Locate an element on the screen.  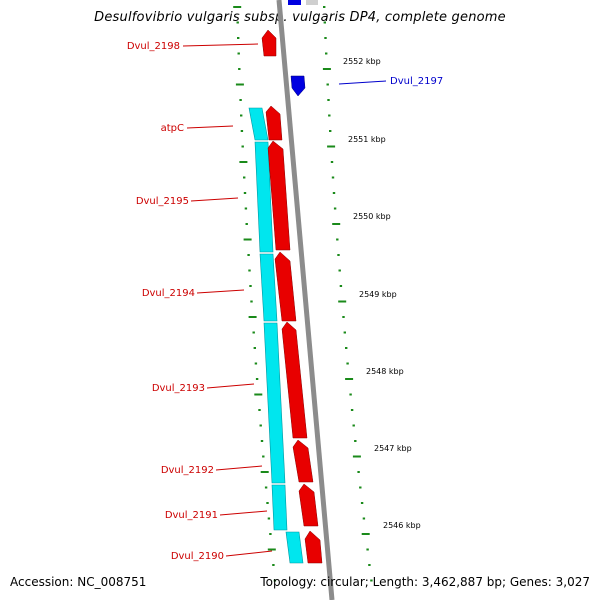
scale-label: 2550 kbp is located at coordinates (372, 216).